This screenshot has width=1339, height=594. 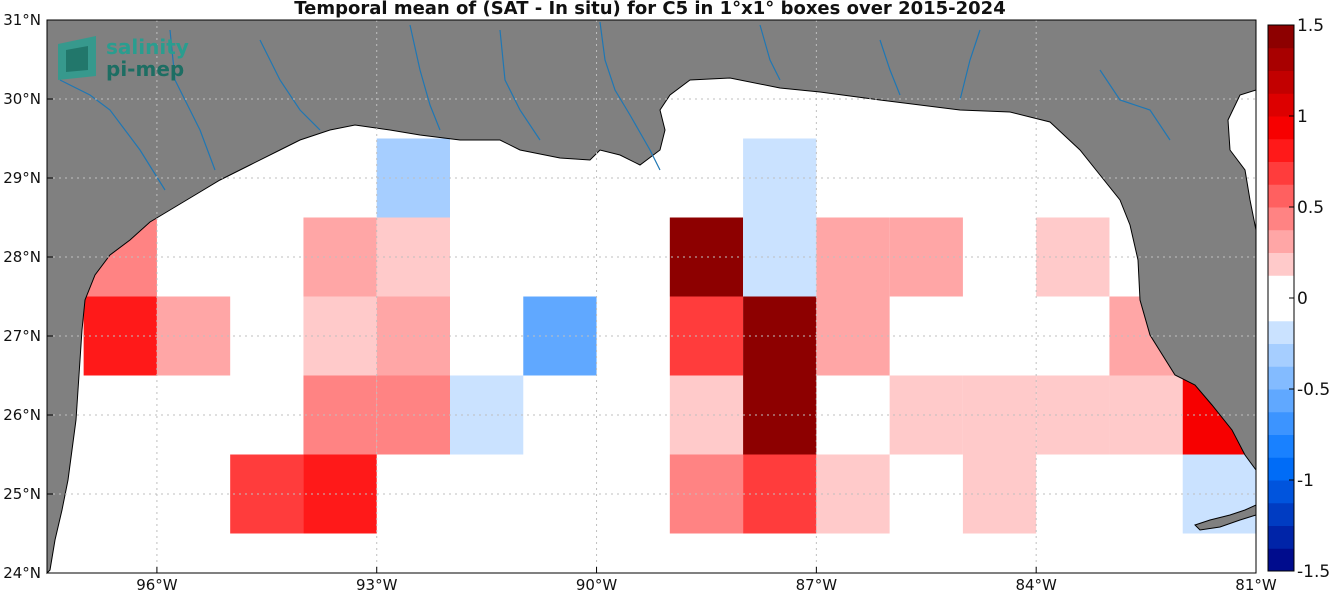 I want to click on logo-line1: salinity, so click(x=147, y=47).